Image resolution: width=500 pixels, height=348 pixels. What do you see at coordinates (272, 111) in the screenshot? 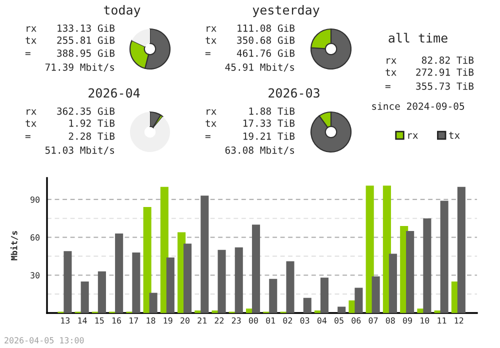
I see `text: 1.88 TiB` at bounding box center [272, 111].